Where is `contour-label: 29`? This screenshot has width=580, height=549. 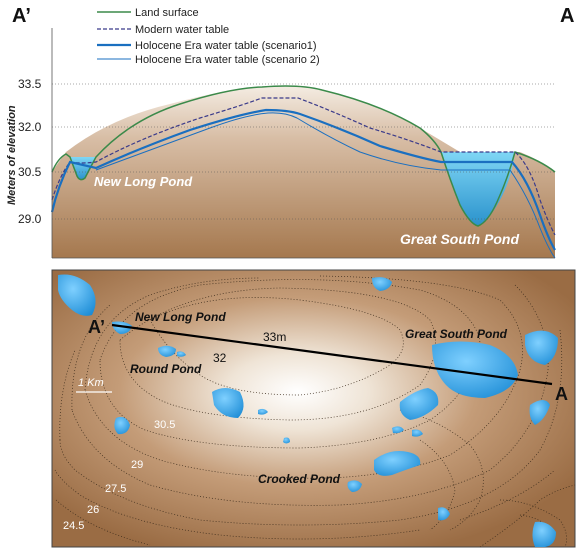 contour-label: 29 is located at coordinates (137, 465).